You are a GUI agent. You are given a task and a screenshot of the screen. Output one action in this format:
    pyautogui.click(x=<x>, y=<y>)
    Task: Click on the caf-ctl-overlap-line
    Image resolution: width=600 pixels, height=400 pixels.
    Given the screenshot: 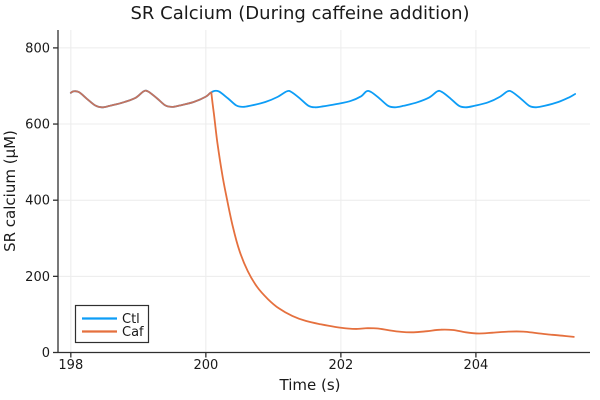 What is the action you would take?
    pyautogui.click(x=141, y=99)
    